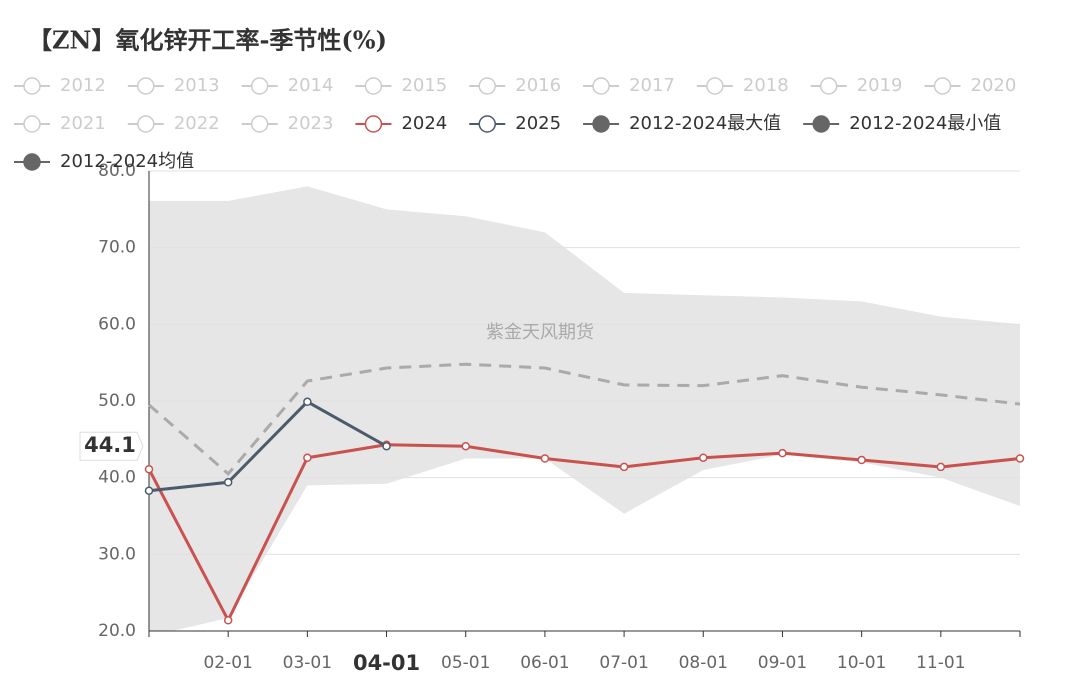 The image size is (1080, 682). What do you see at coordinates (227, 663) in the screenshot?
I see `x-tick-label: 02-01` at bounding box center [227, 663].